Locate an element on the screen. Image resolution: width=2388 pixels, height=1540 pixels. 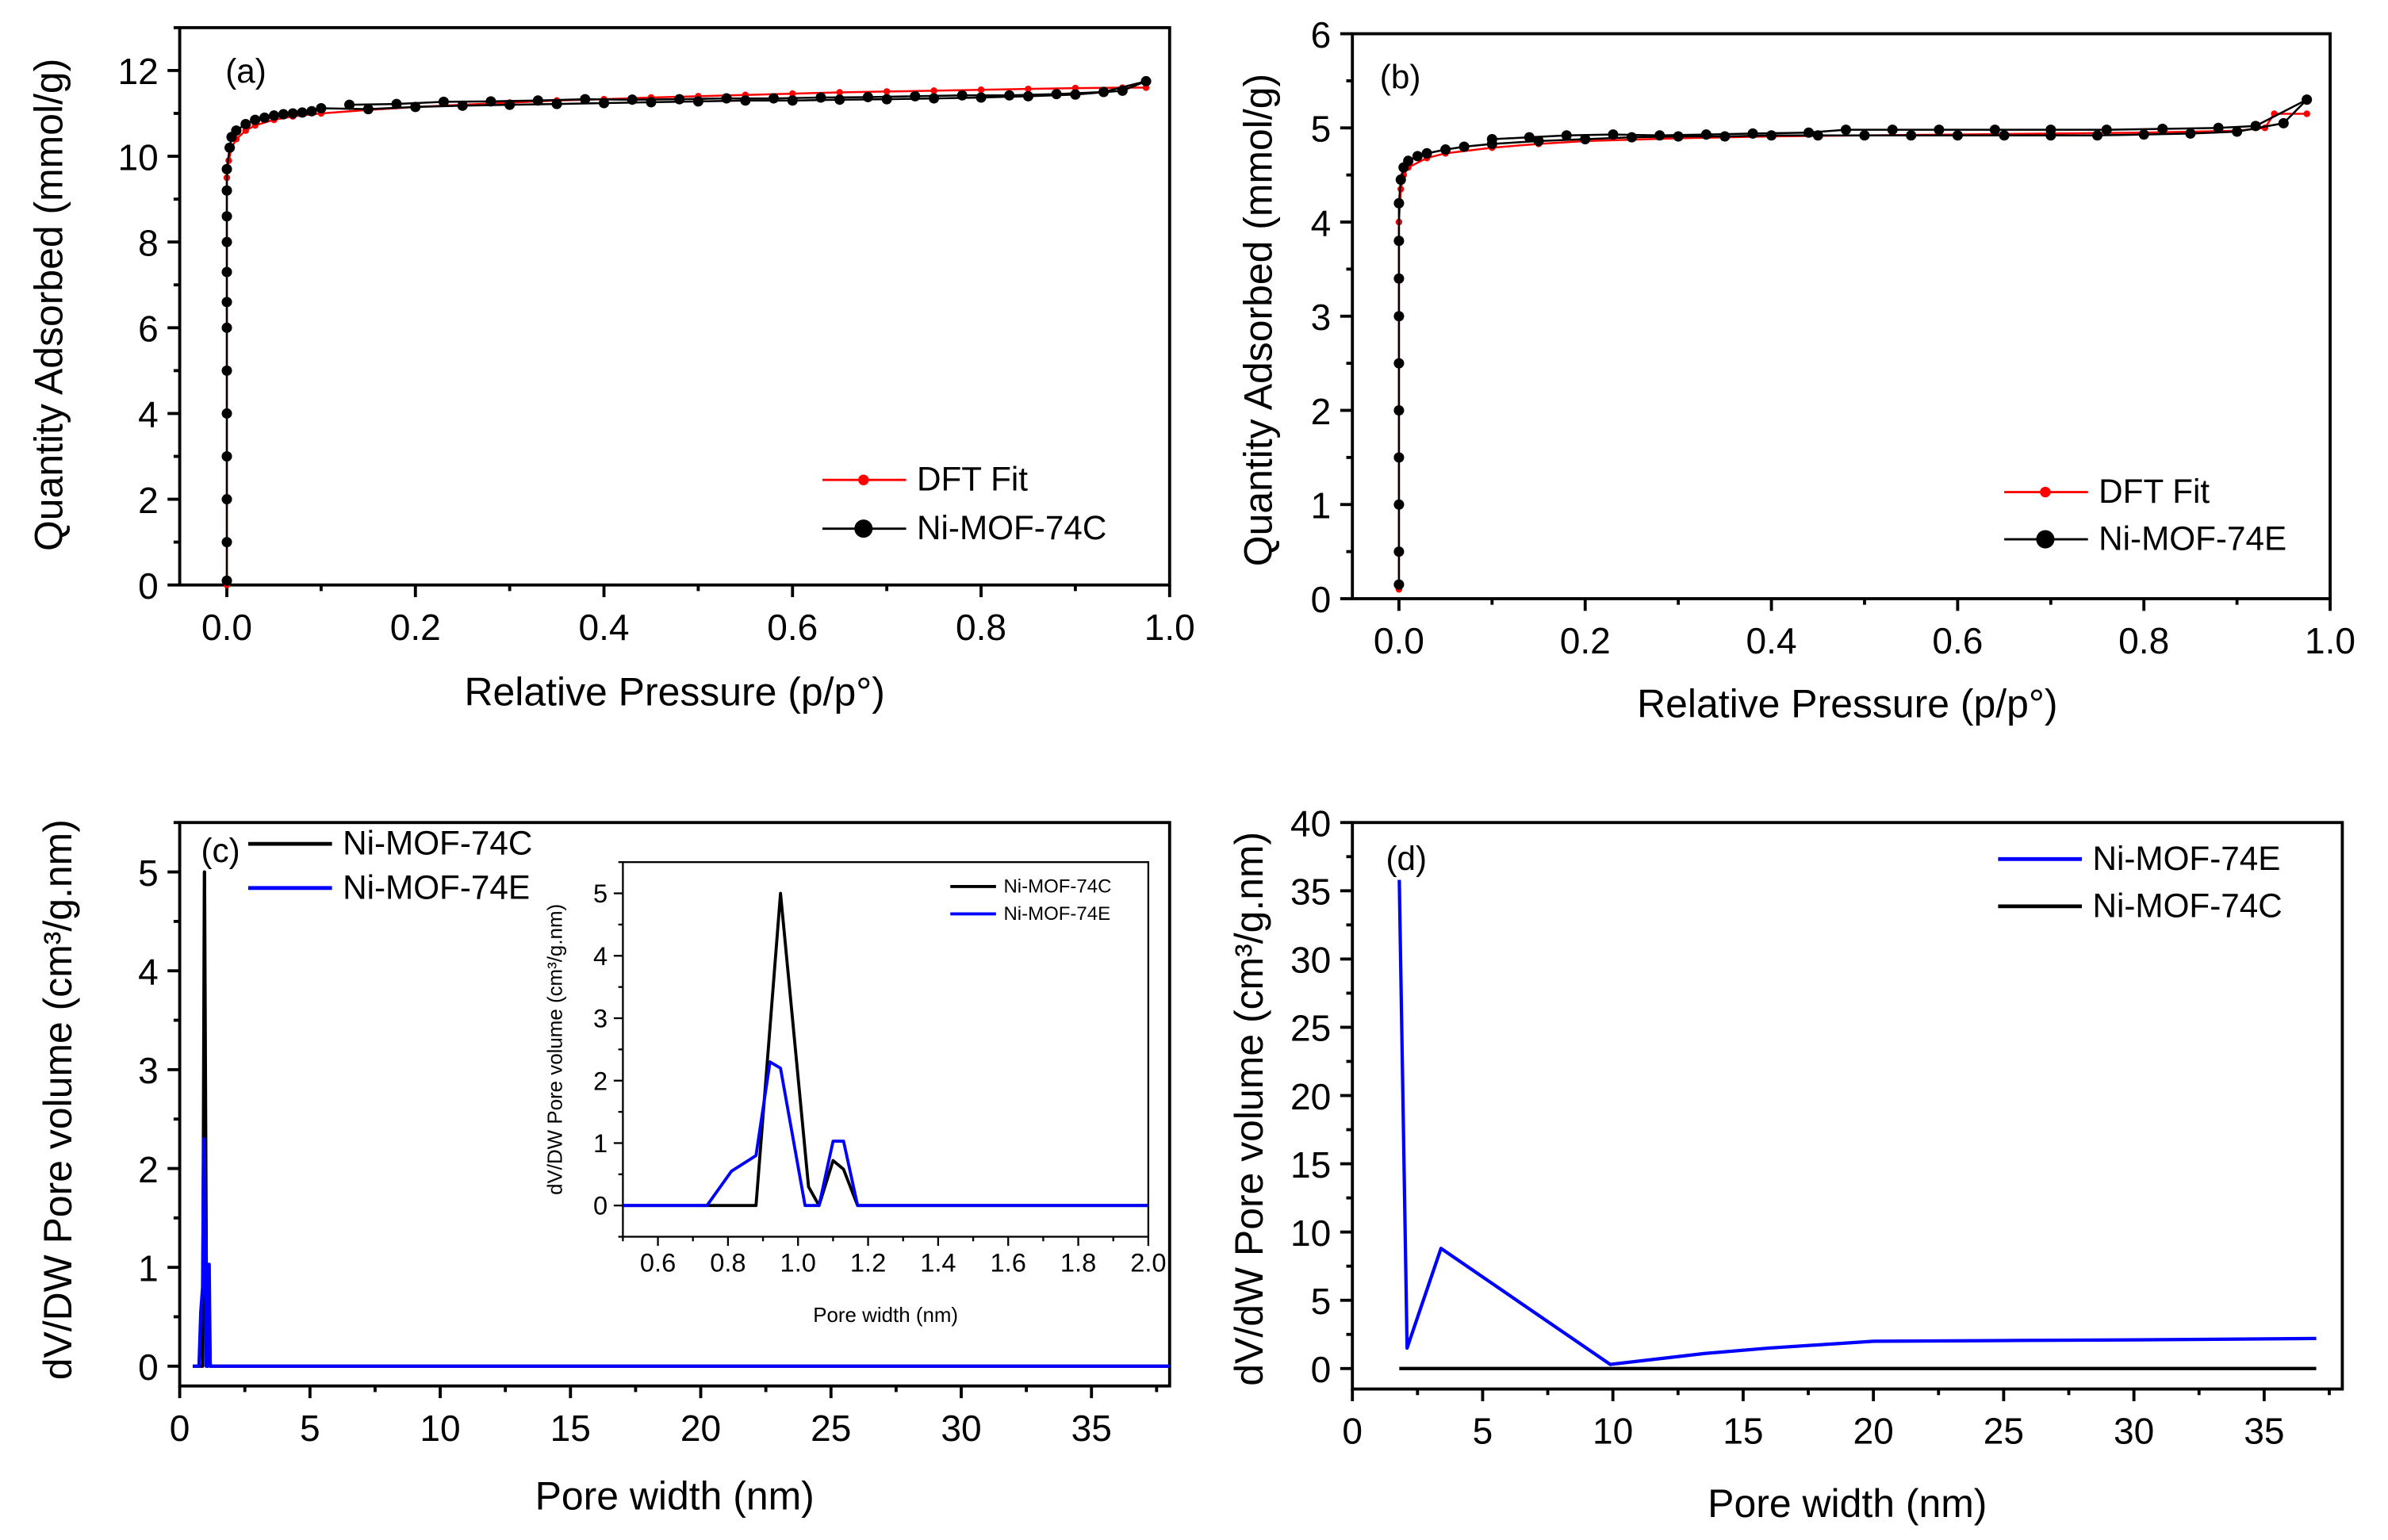
x-tick-label: 0.4 is located at coordinates (603, 627).